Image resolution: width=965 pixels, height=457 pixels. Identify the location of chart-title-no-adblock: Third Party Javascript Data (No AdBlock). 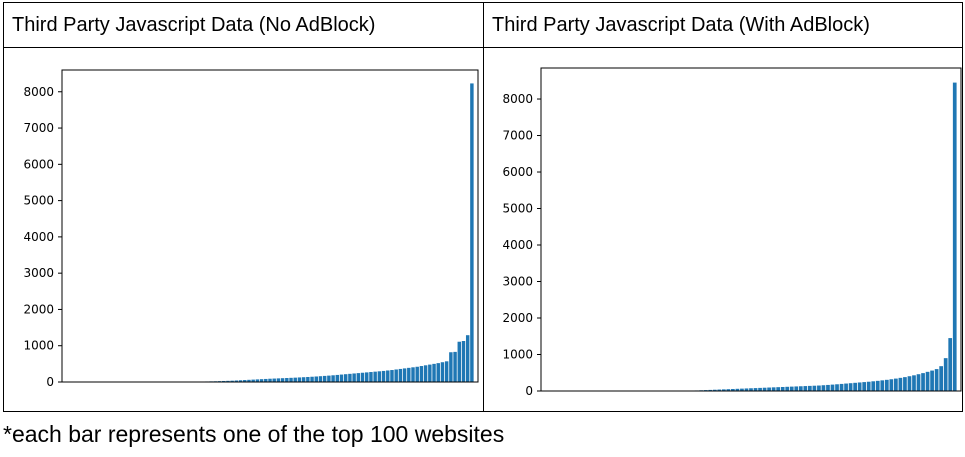
(243, 25).